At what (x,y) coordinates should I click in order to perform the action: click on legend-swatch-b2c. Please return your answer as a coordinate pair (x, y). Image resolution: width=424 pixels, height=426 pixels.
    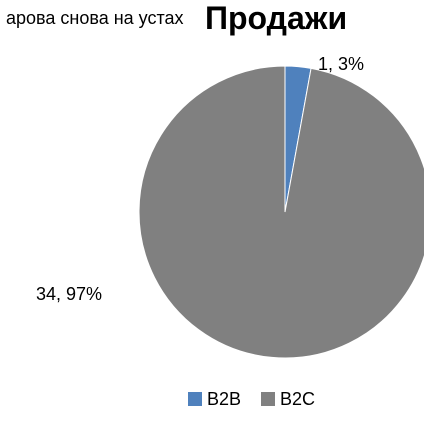
    Looking at the image, I should click on (268, 399).